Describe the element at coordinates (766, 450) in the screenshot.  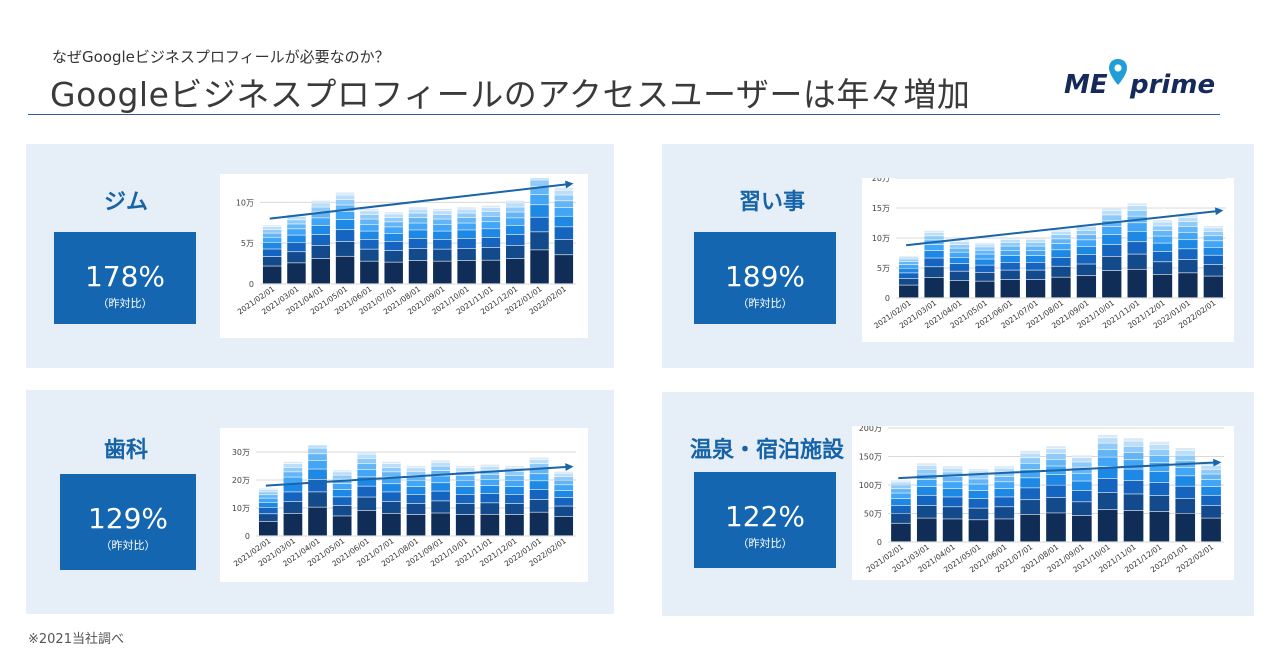
I see `panel-label: 温泉・宿泊施設` at that location.